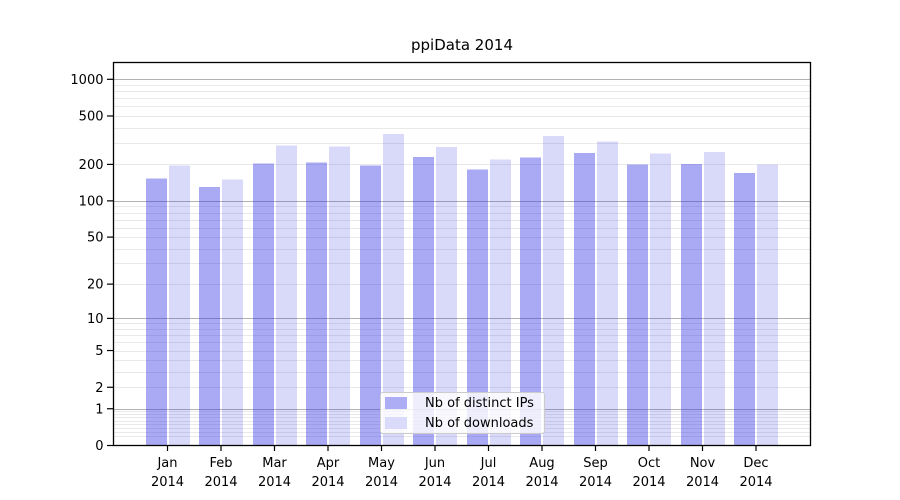 The width and height of the screenshot is (900, 500). What do you see at coordinates (99, 388) in the screenshot?
I see `y-tick-label: 2` at bounding box center [99, 388].